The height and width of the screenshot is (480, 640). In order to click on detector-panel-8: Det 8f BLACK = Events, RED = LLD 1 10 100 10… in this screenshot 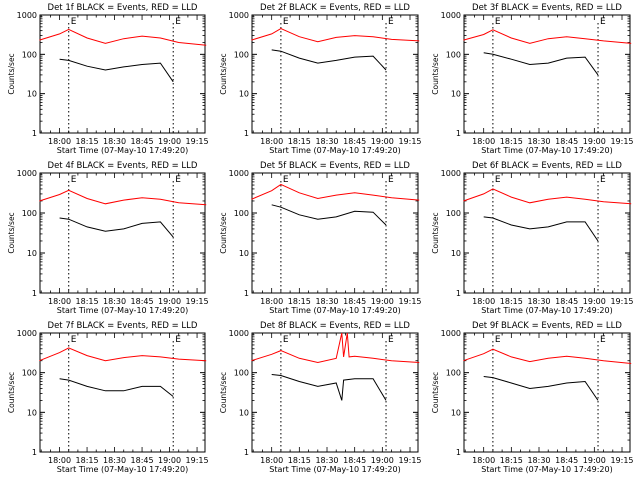, I will do `click(320, 397)`.